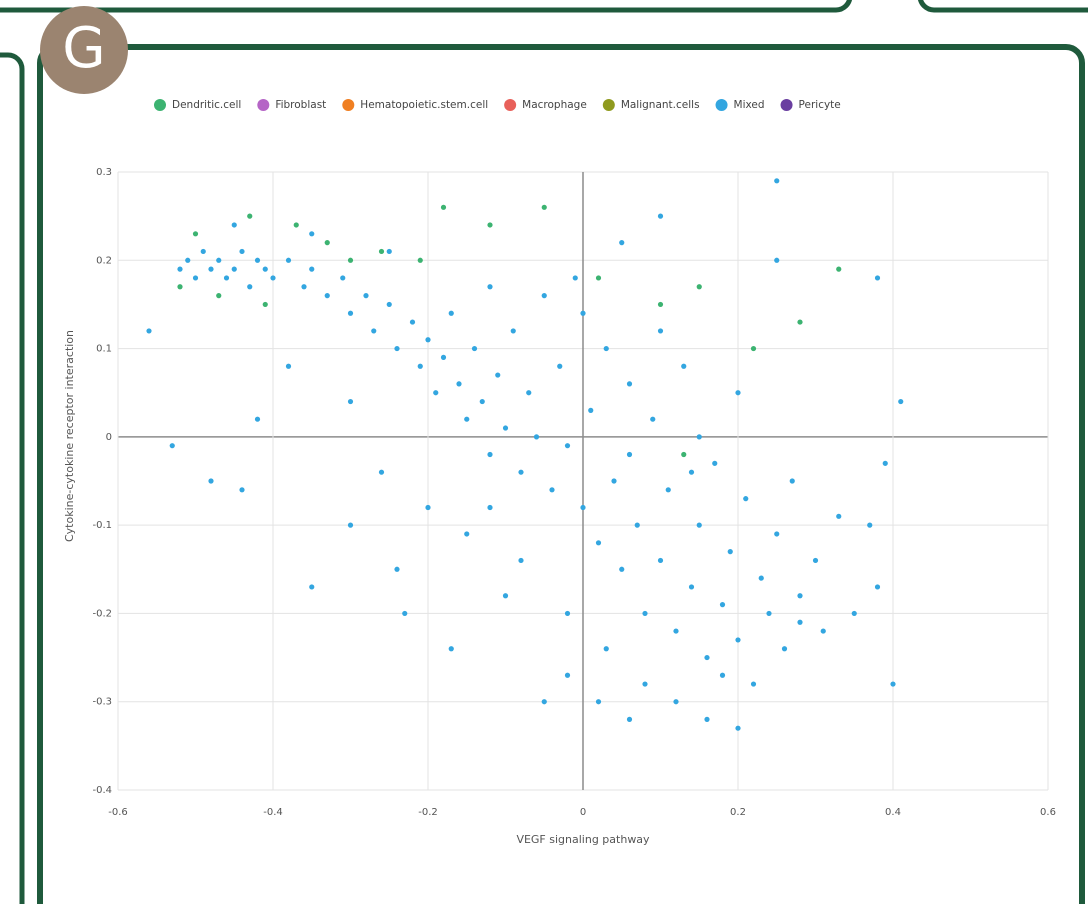 The image size is (1088, 904). Describe the element at coordinates (660, 105) in the screenshot. I see `legend-label: Malignant.cells` at that location.